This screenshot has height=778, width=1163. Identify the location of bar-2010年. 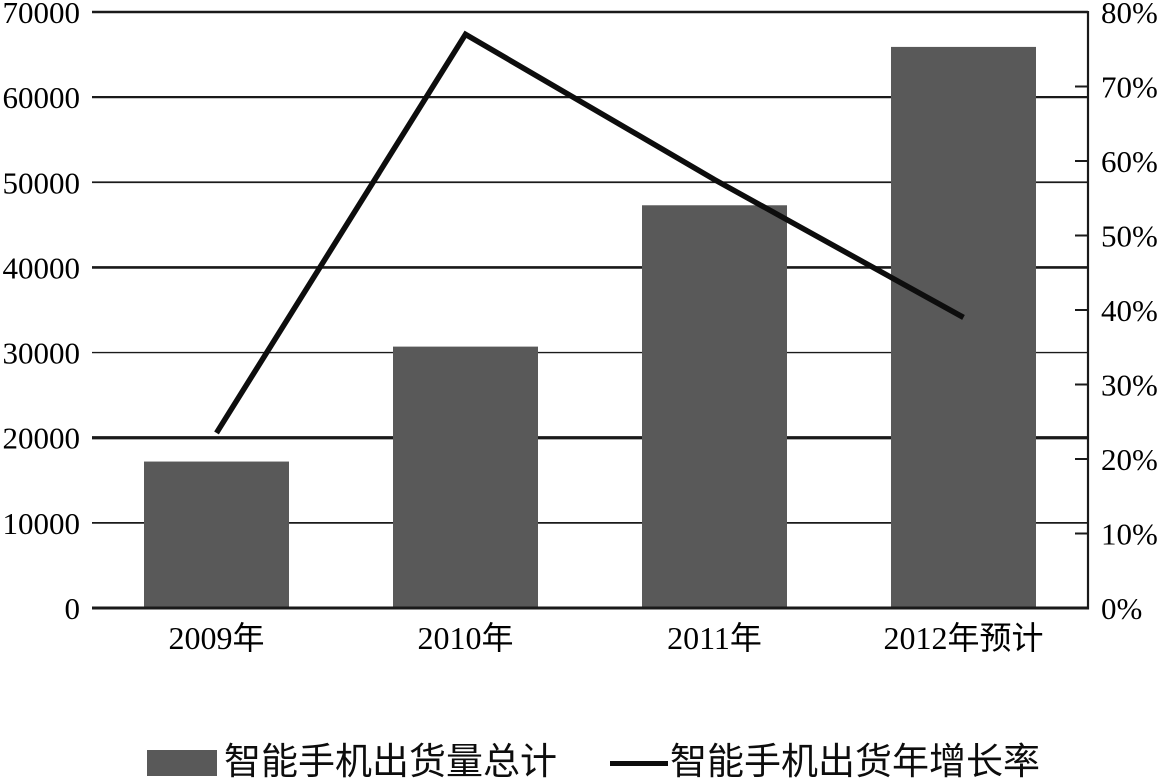
(465, 477).